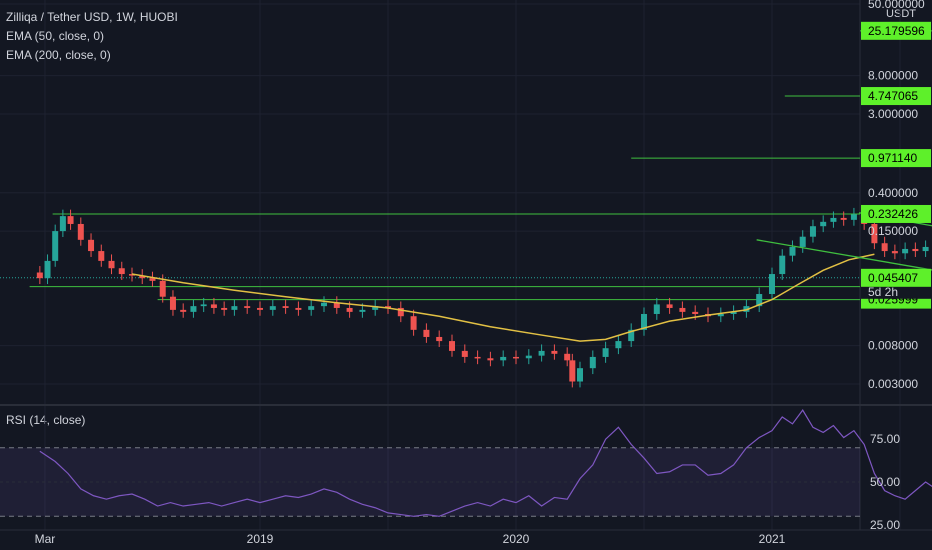  Describe the element at coordinates (772, 539) in the screenshot. I see `time-tick-label-3: 2021` at that location.